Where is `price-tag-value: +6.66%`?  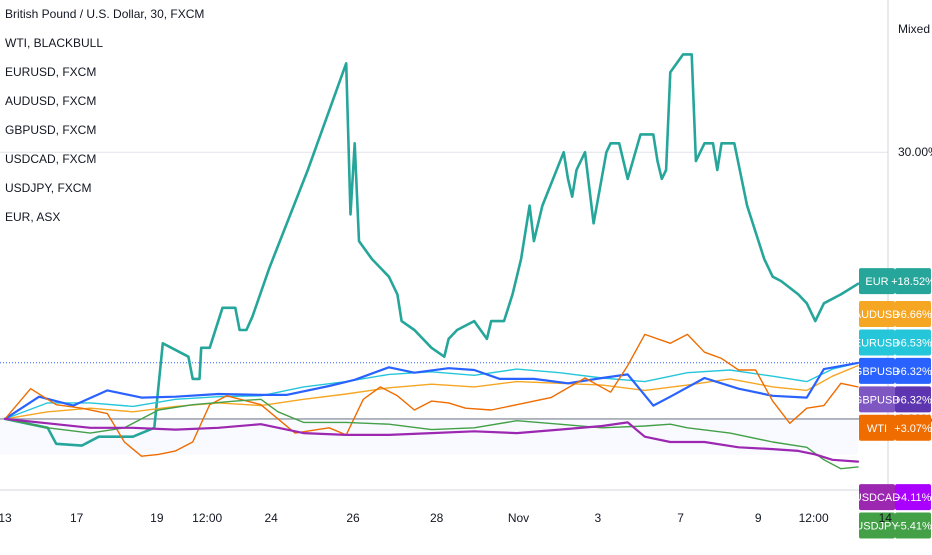
price-tag-value: +6.66% is located at coordinates (913, 315).